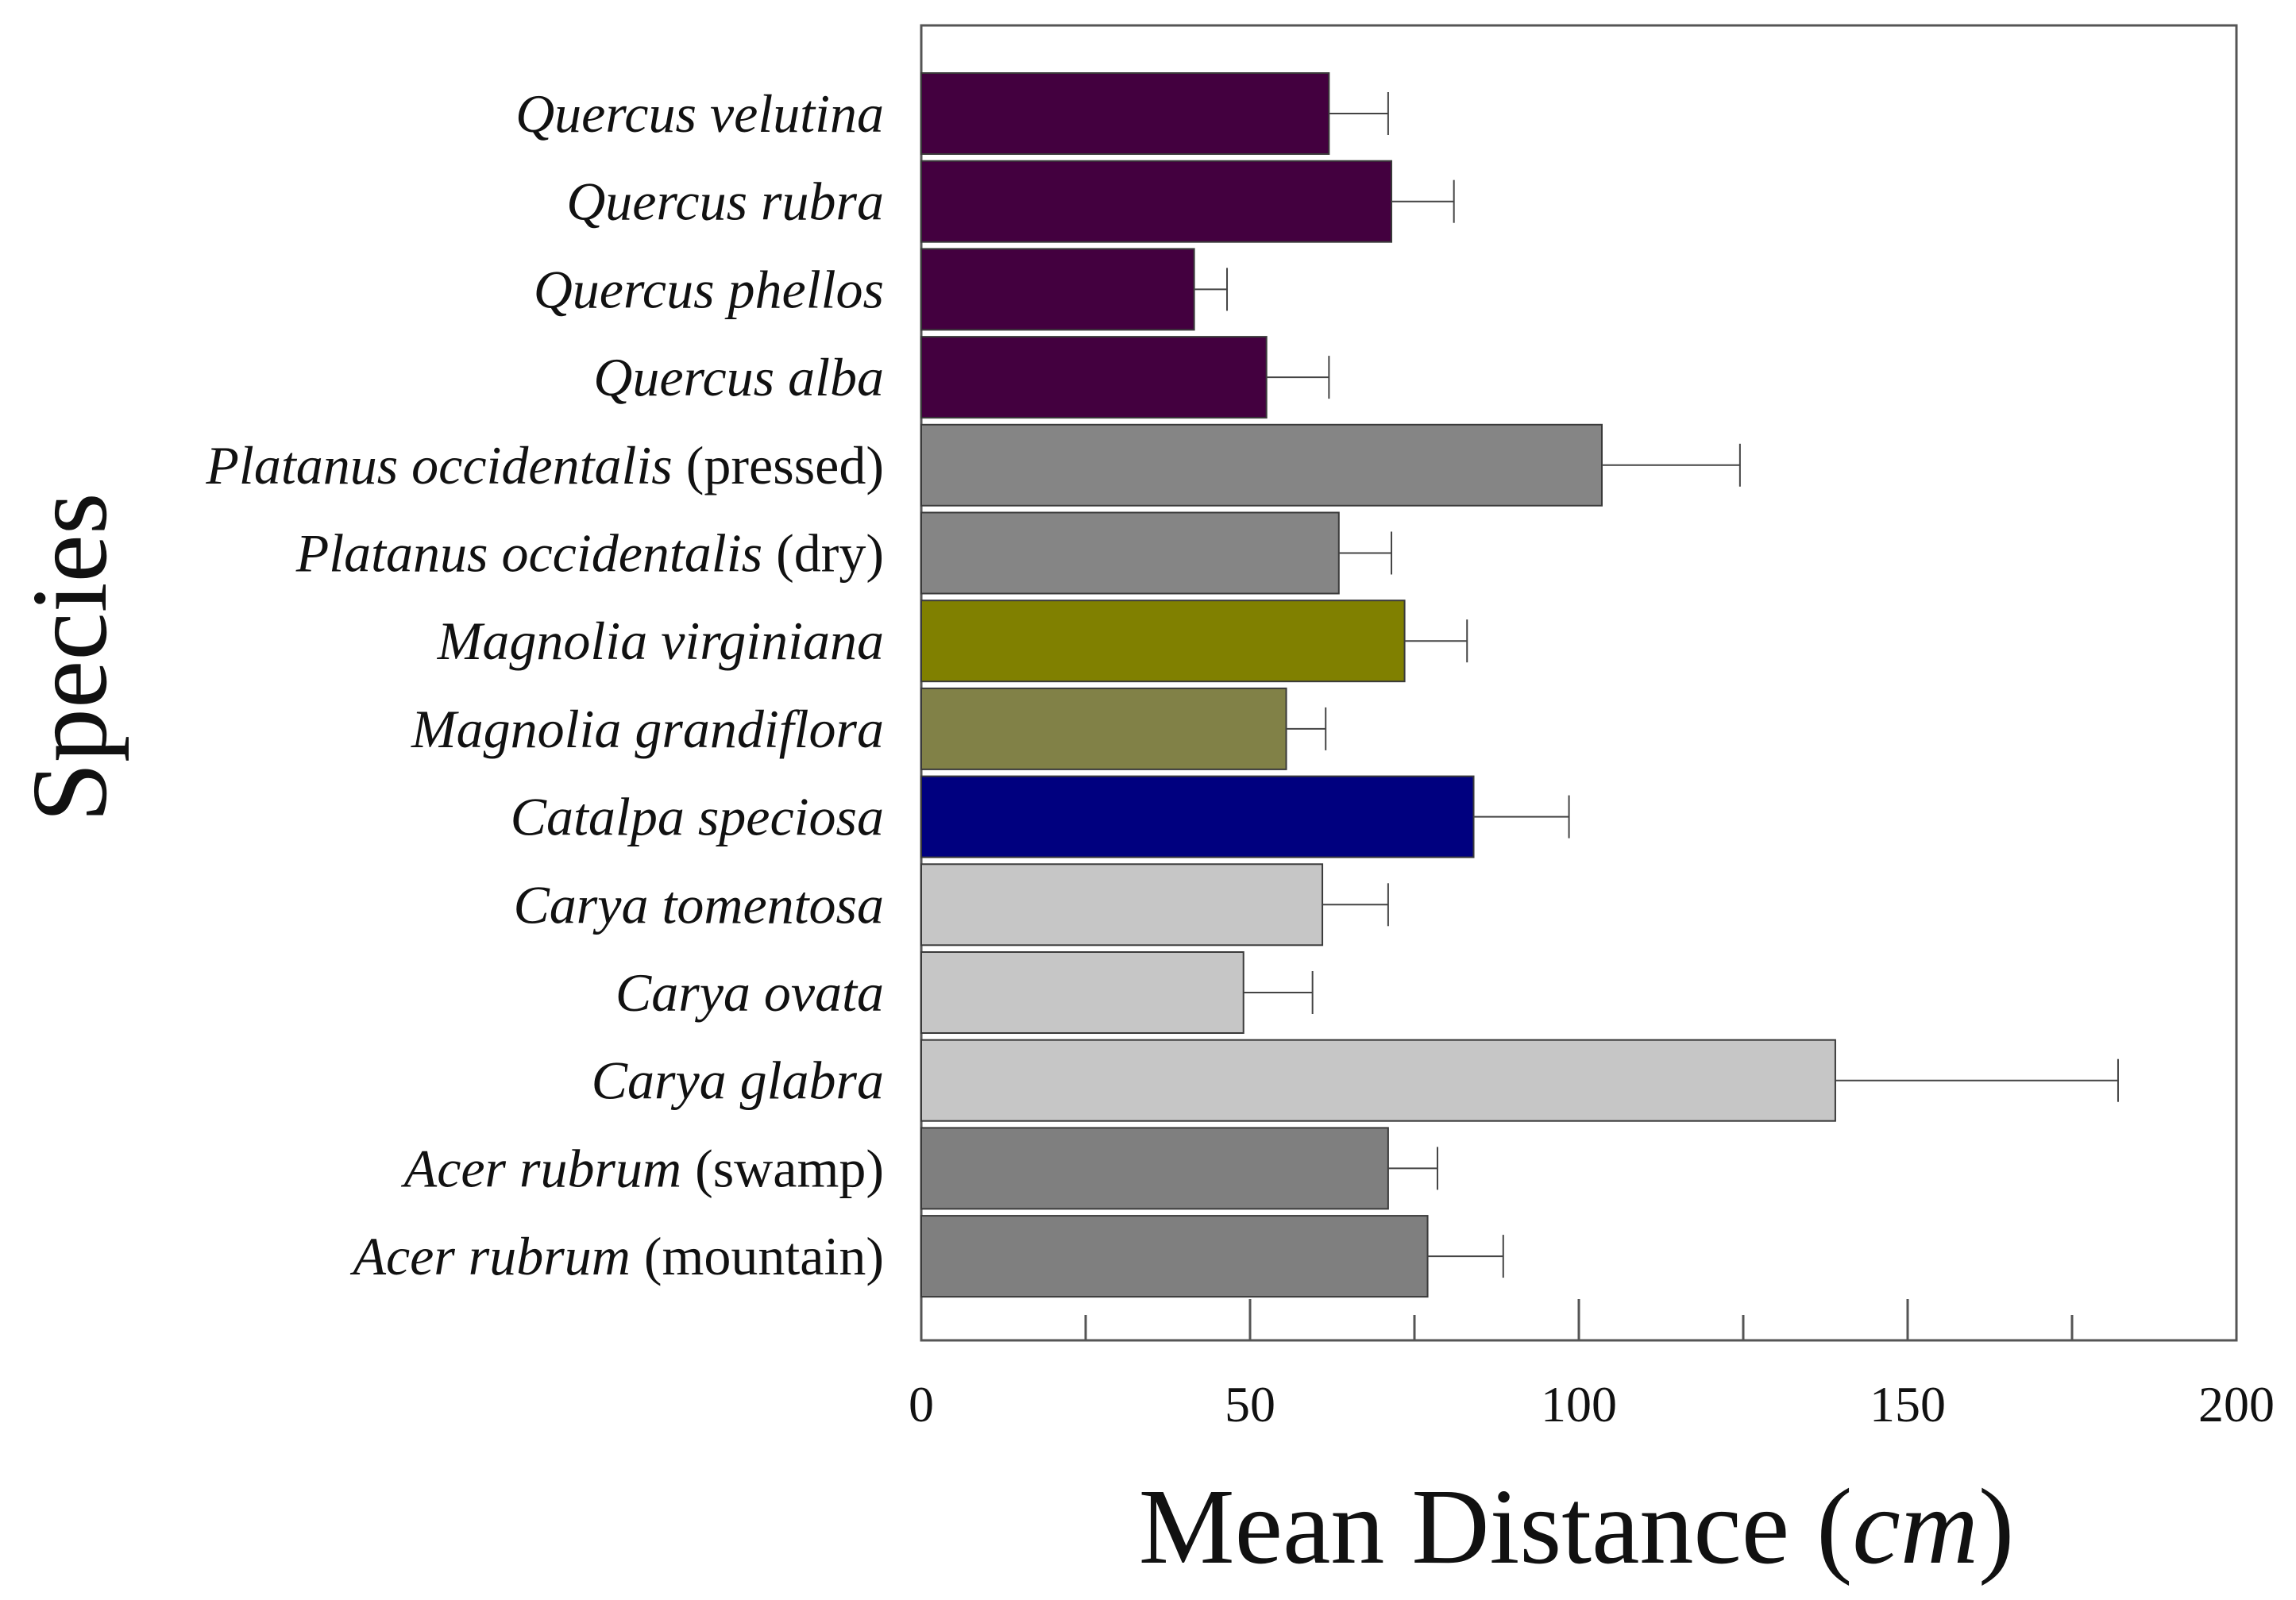  I want to click on species-label-9: Carya tomentosa, so click(698, 904).